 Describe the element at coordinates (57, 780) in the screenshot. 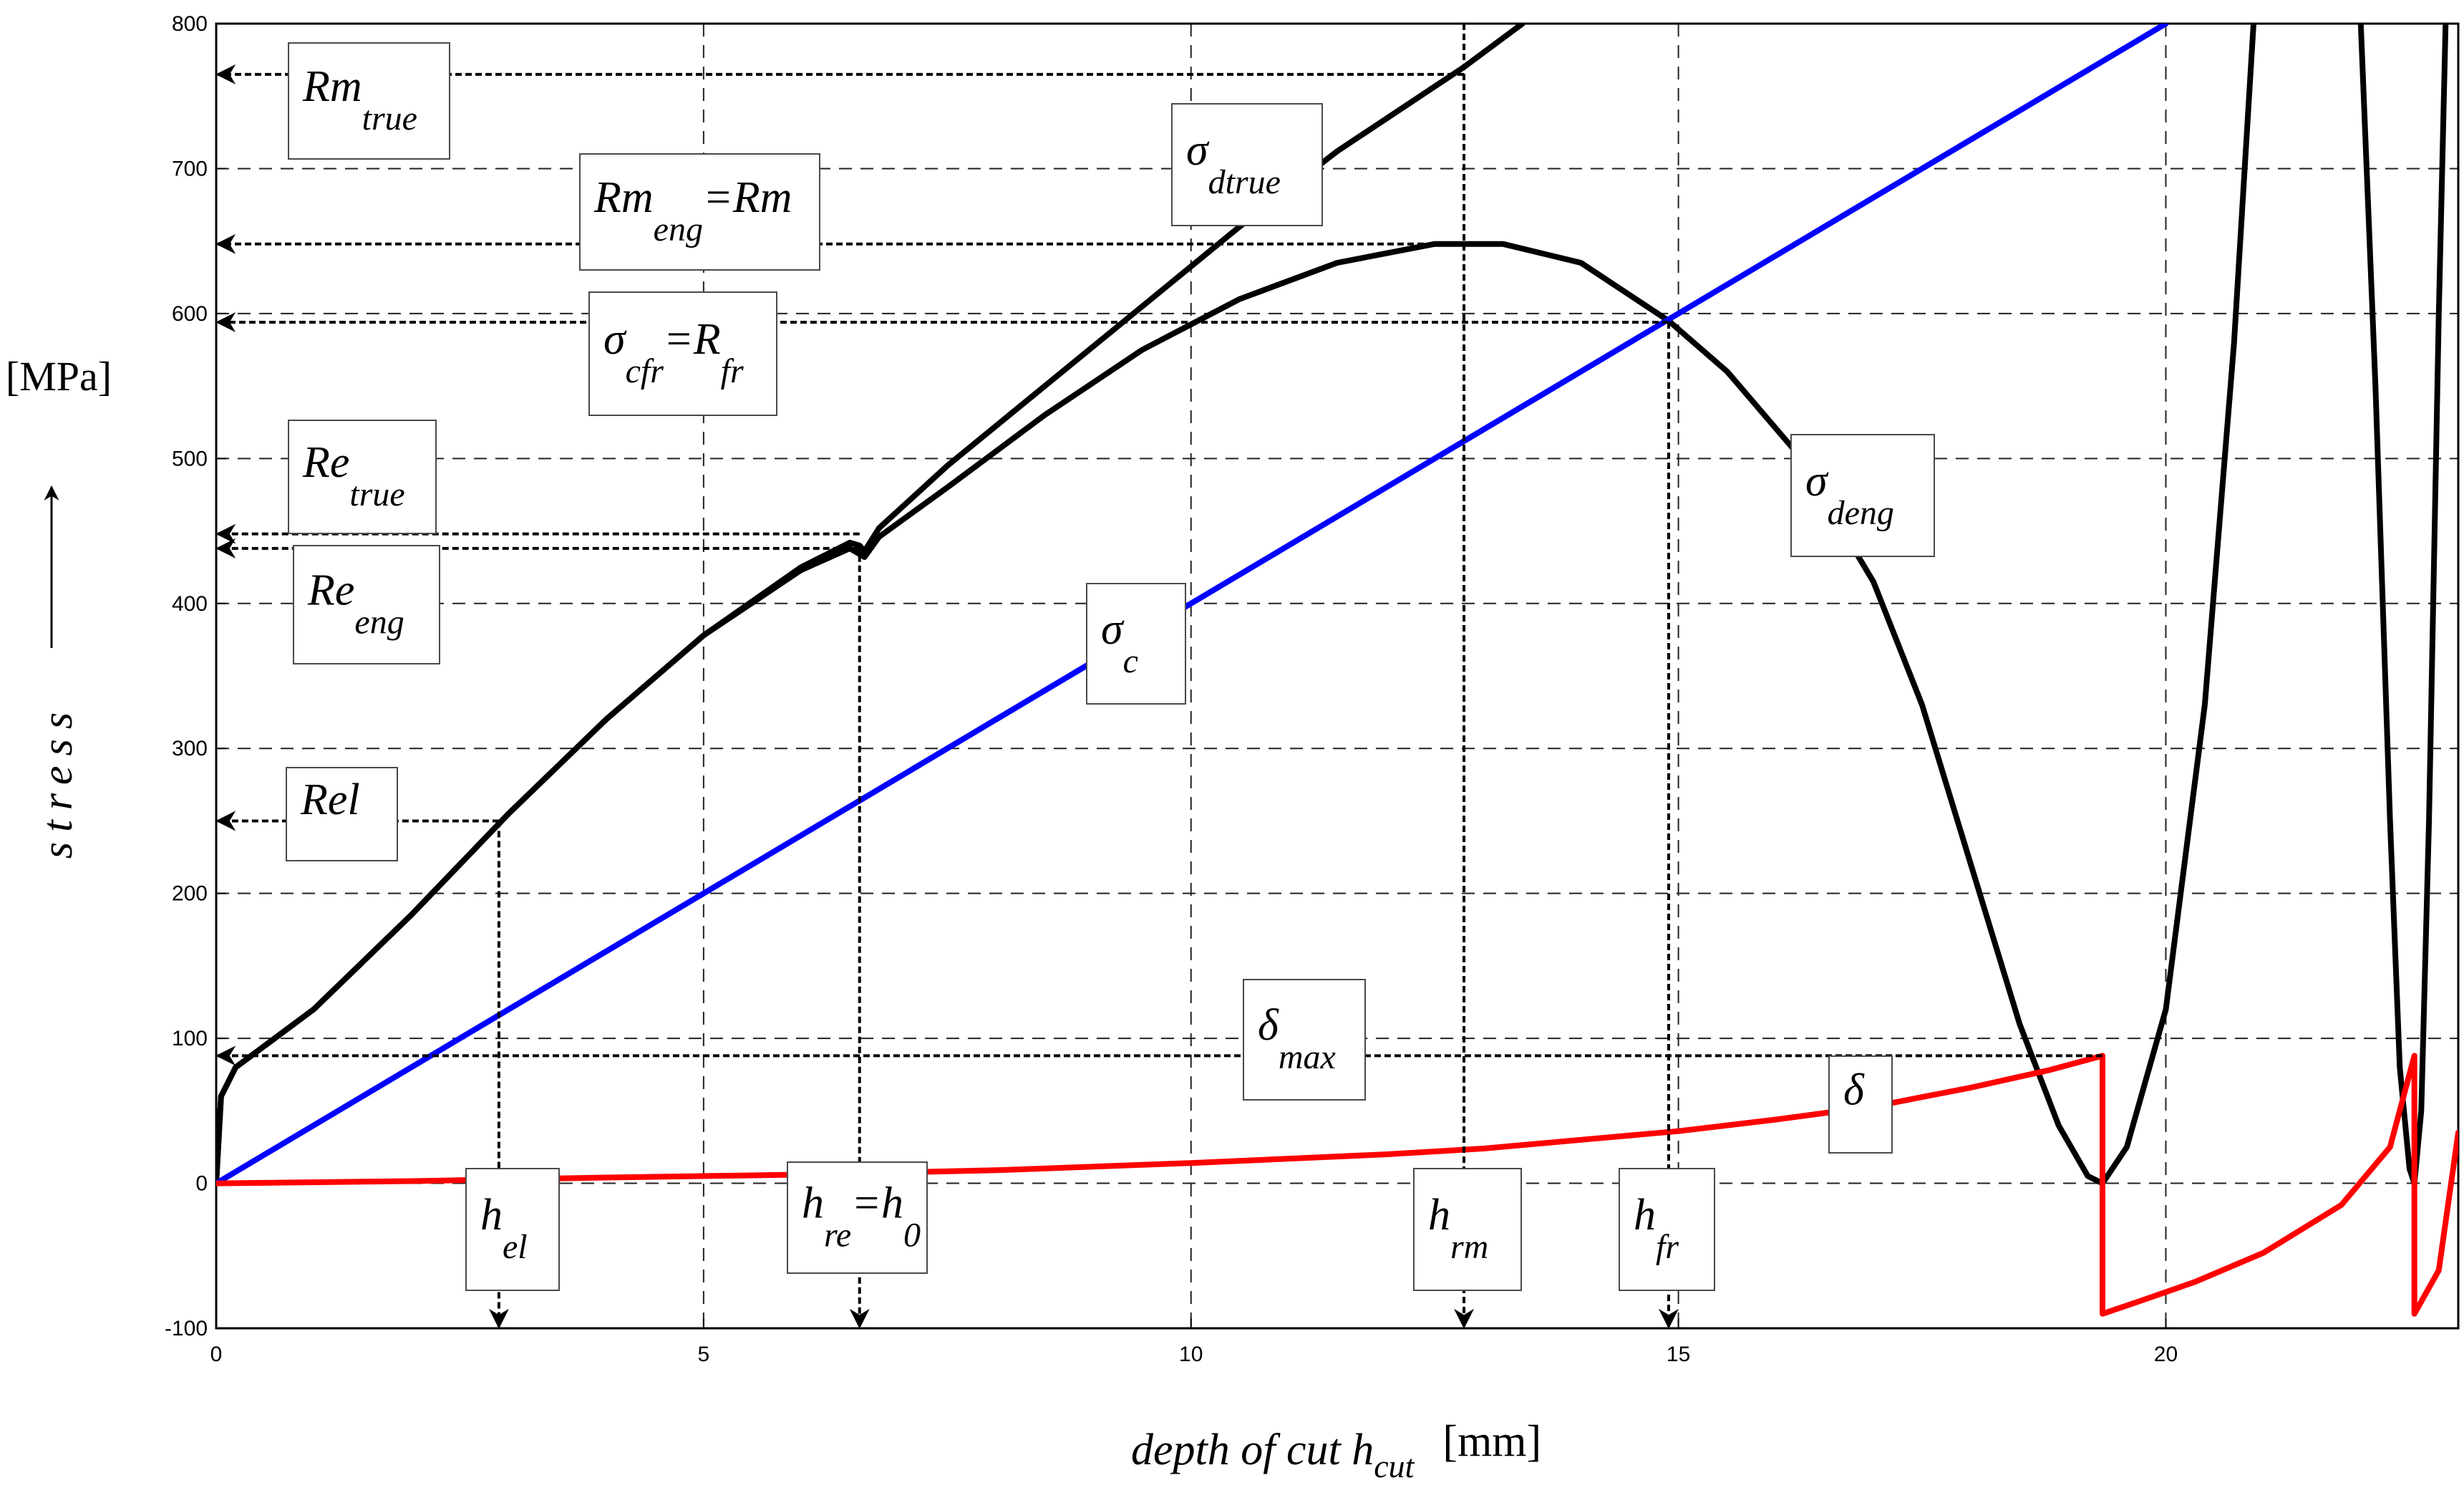

I see `y-axis-label: stress` at that location.